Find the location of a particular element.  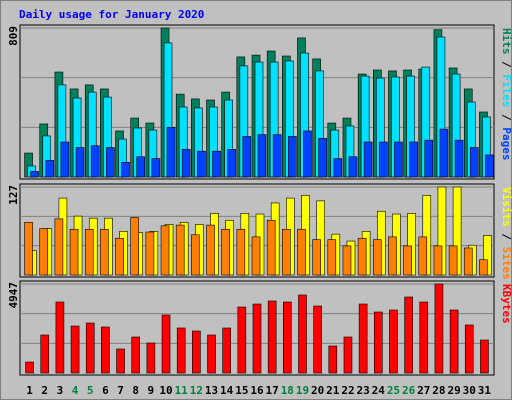

x-tick-label: 25 is located at coordinates (393, 390).